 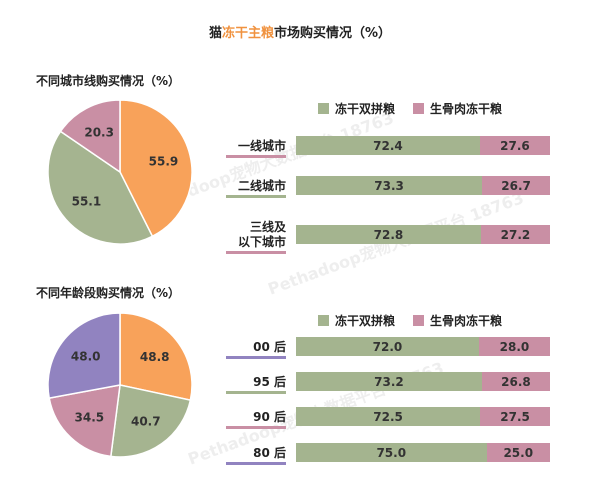 What do you see at coordinates (515, 234) in the screenshot?
I see `city-bar-2-segment-1: 27.2` at bounding box center [515, 234].